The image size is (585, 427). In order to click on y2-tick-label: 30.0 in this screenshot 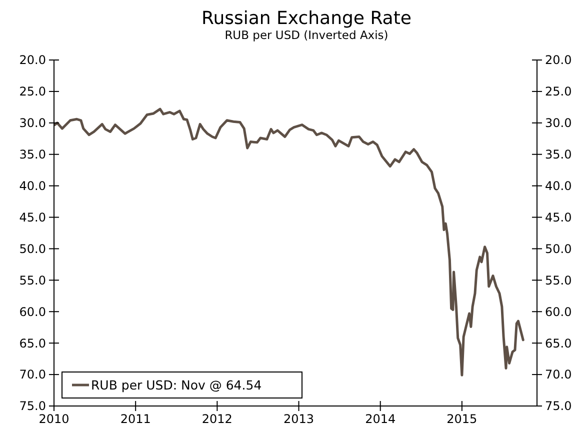, I will do `click(558, 123)`.